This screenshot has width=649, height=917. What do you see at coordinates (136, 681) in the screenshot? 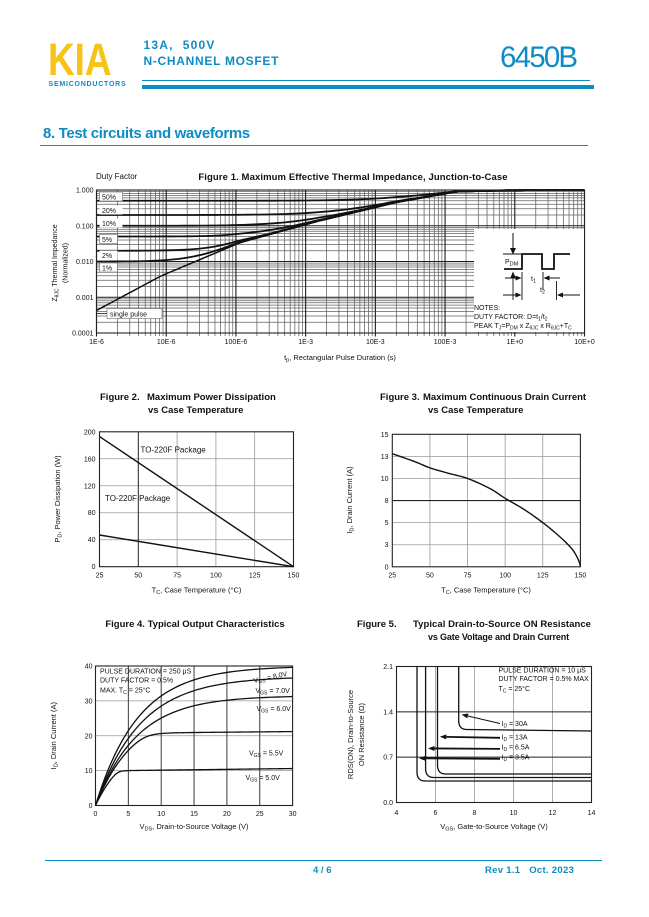
I see `svg-text: DUTY FACTOR = 0.5%` at bounding box center [136, 681].